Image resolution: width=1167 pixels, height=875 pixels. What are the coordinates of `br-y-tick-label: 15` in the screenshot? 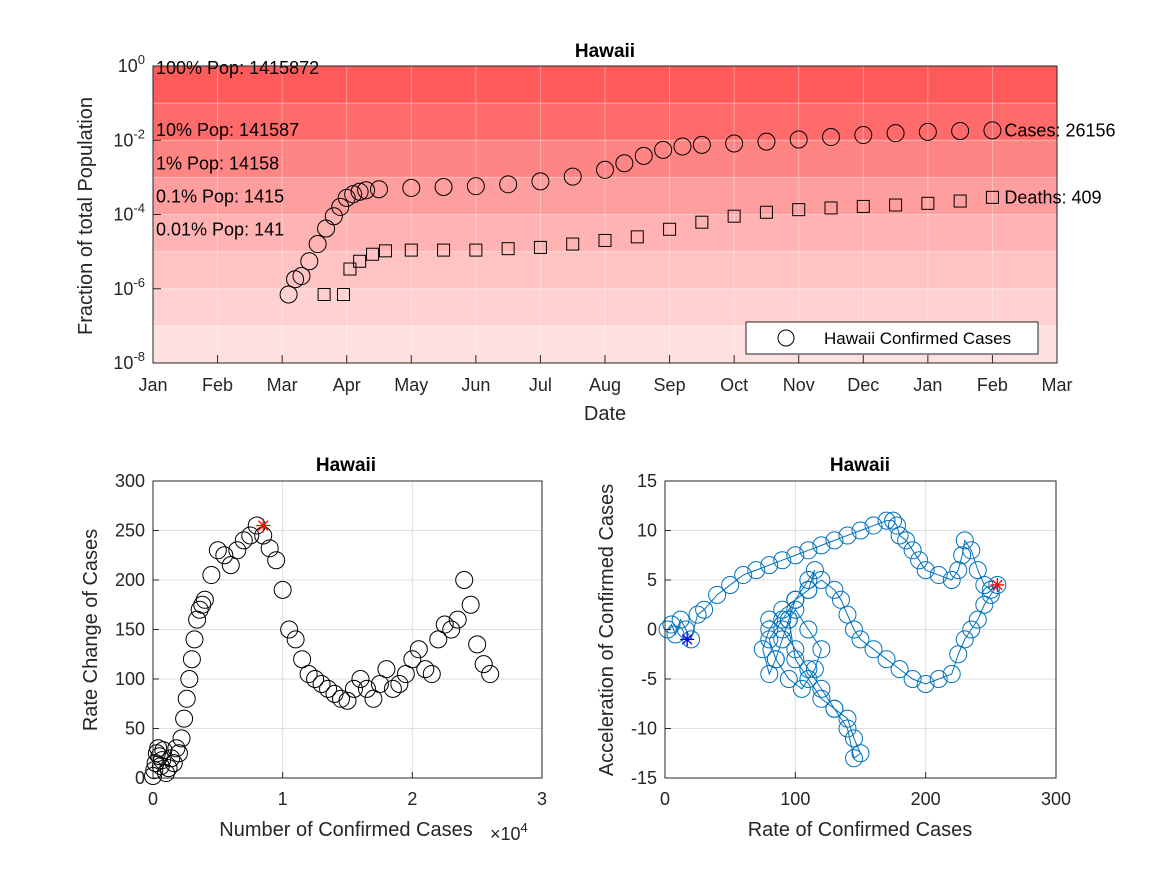 It's located at (647, 481).